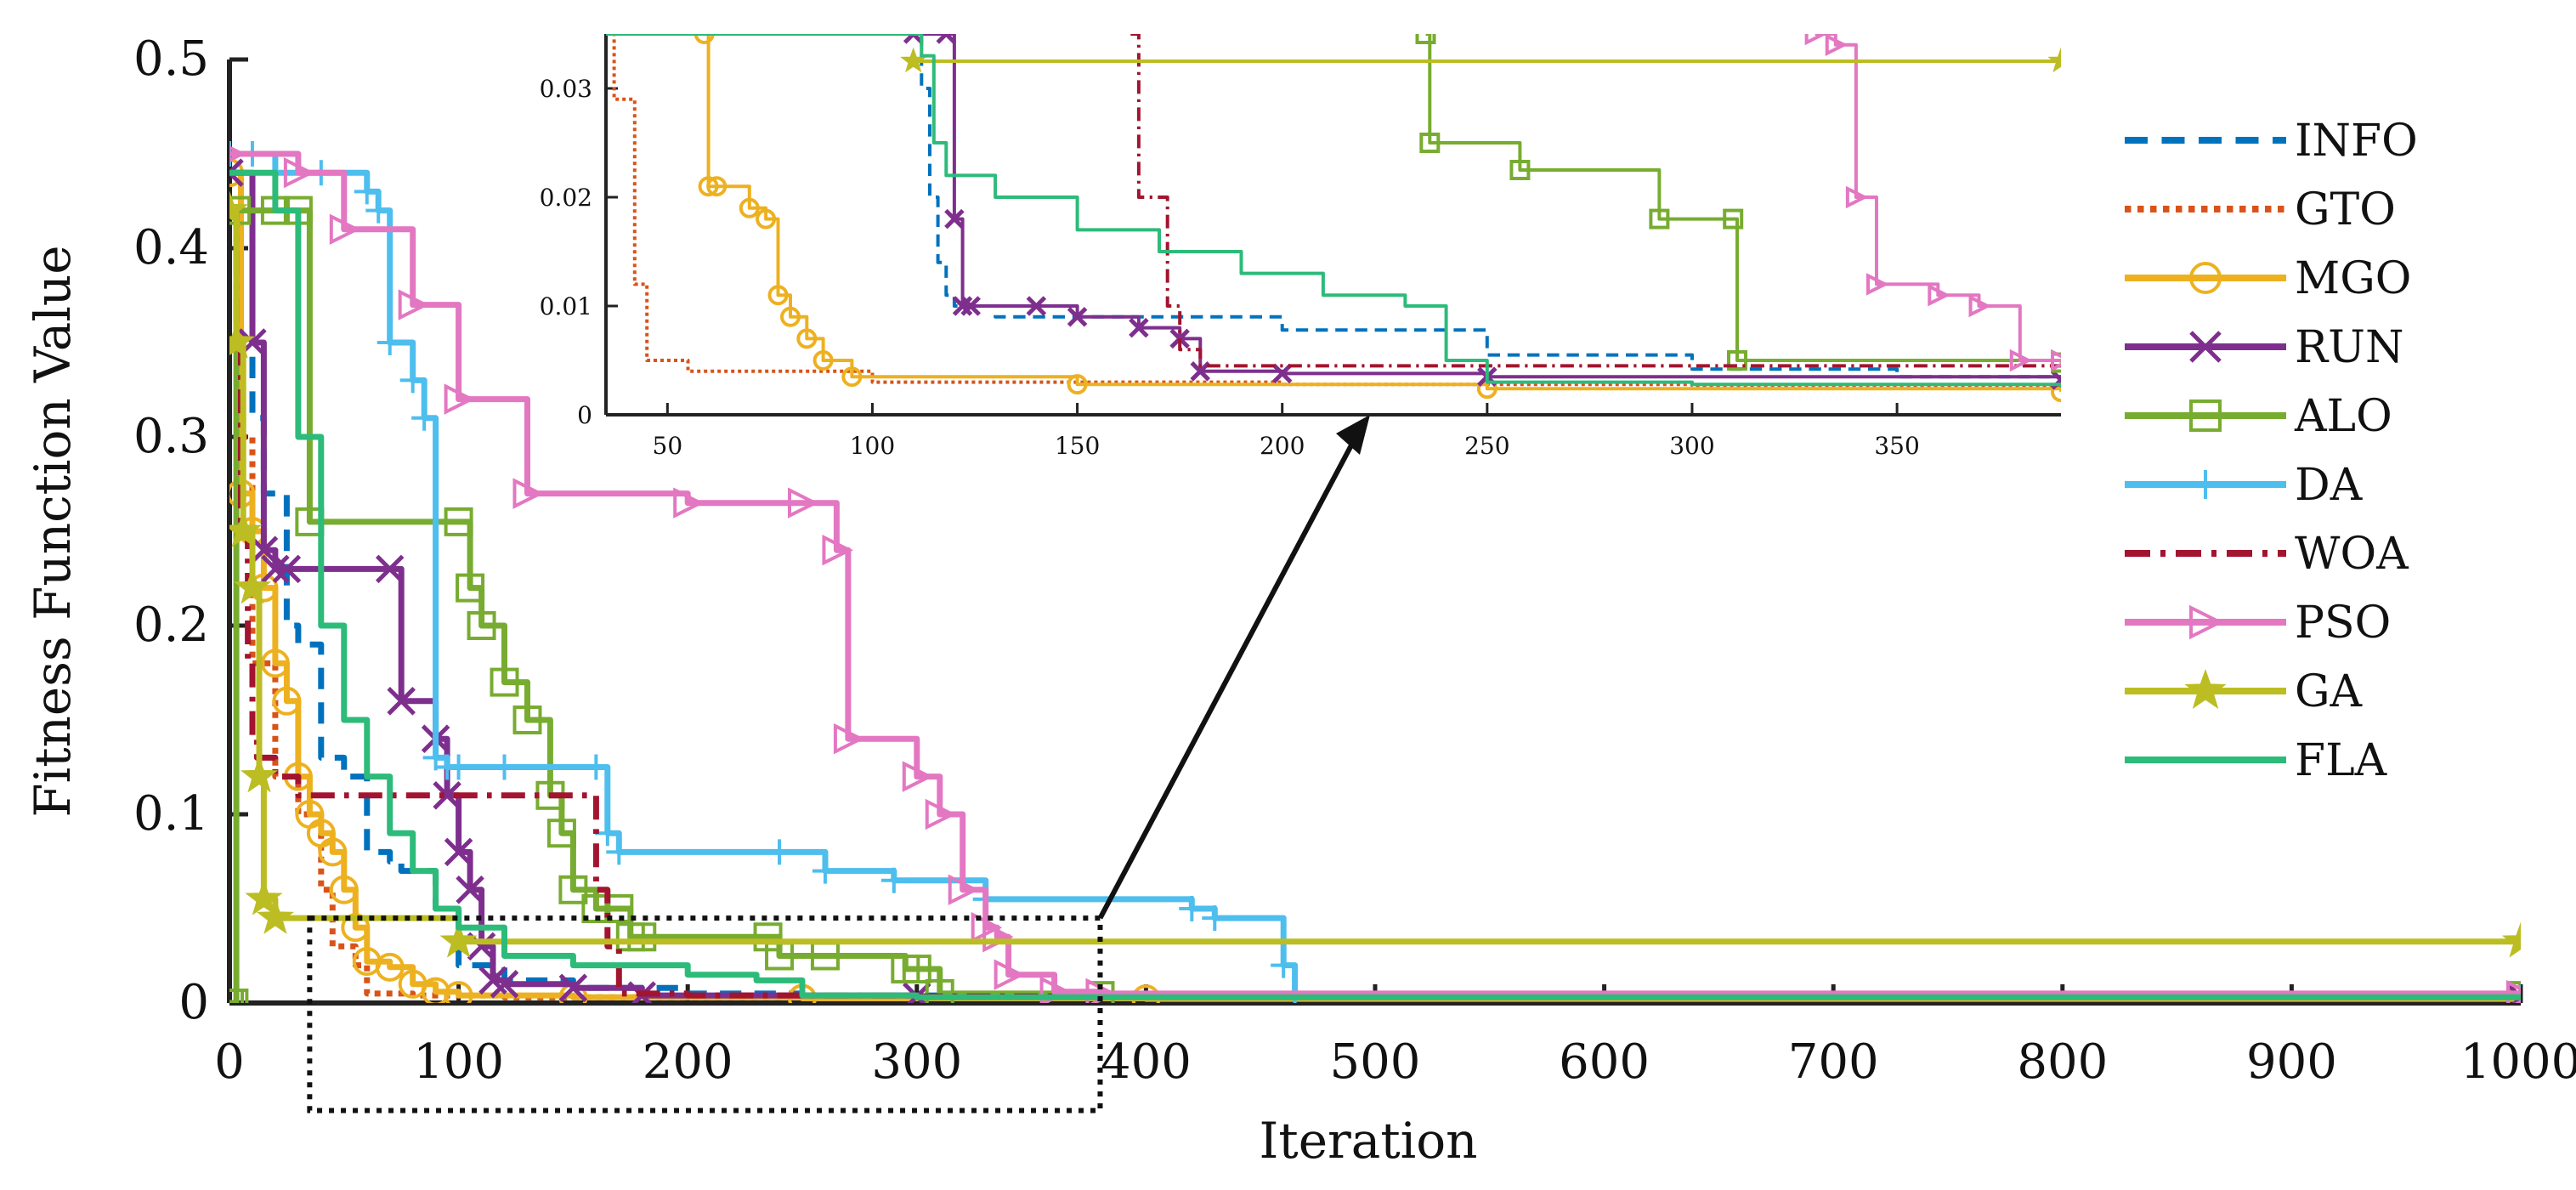  Describe the element at coordinates (566, 198) in the screenshot. I see `inset-y-tick-label: 0.02` at that location.